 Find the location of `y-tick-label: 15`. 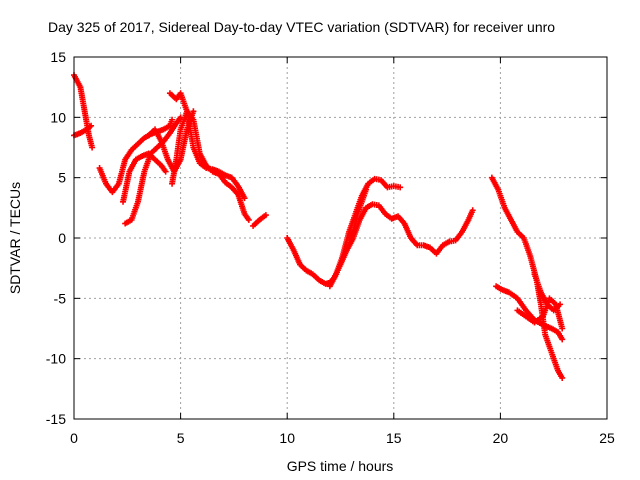

y-tick-label: 15 is located at coordinates (58, 57).